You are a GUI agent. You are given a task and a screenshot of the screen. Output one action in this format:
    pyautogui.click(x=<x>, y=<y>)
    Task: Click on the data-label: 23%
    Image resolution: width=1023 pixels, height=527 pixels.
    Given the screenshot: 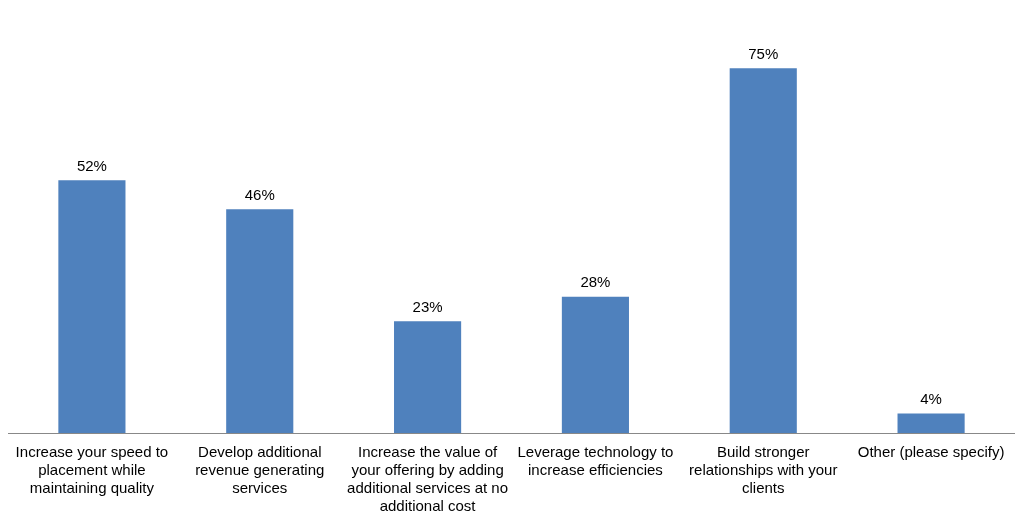 What is the action you would take?
    pyautogui.click(x=427, y=306)
    